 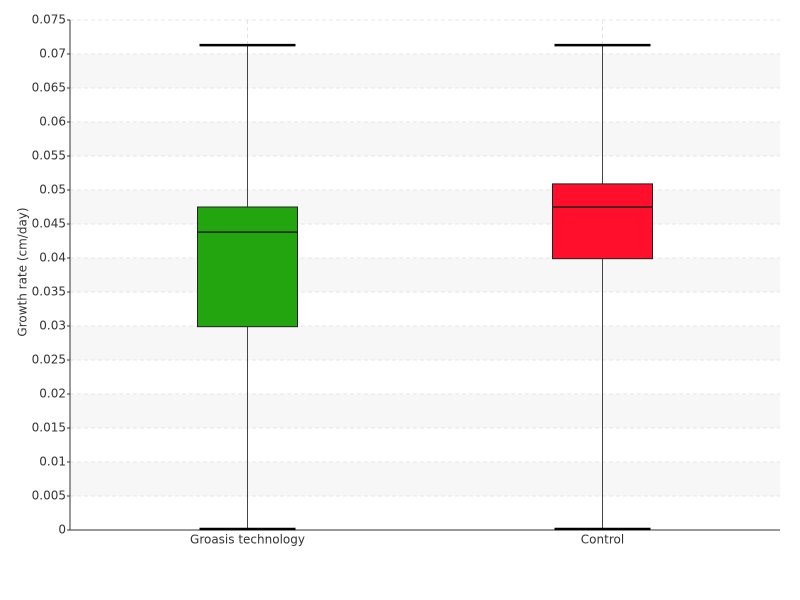 I want to click on y-tick-label: 0.015, so click(x=49, y=428).